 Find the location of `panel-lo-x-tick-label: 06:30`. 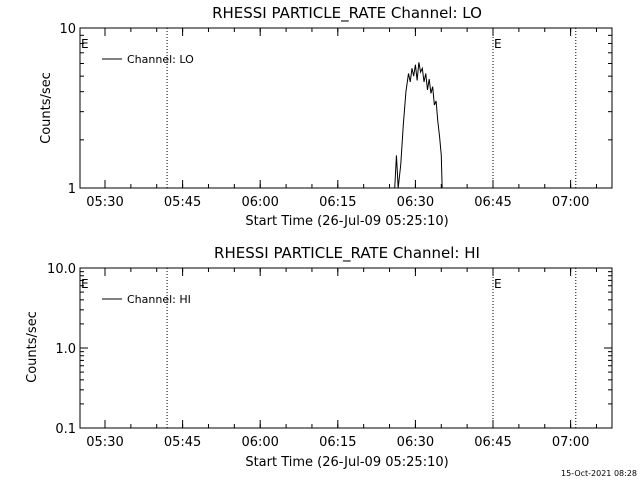

panel-lo-x-tick-label: 06:30 is located at coordinates (415, 202).